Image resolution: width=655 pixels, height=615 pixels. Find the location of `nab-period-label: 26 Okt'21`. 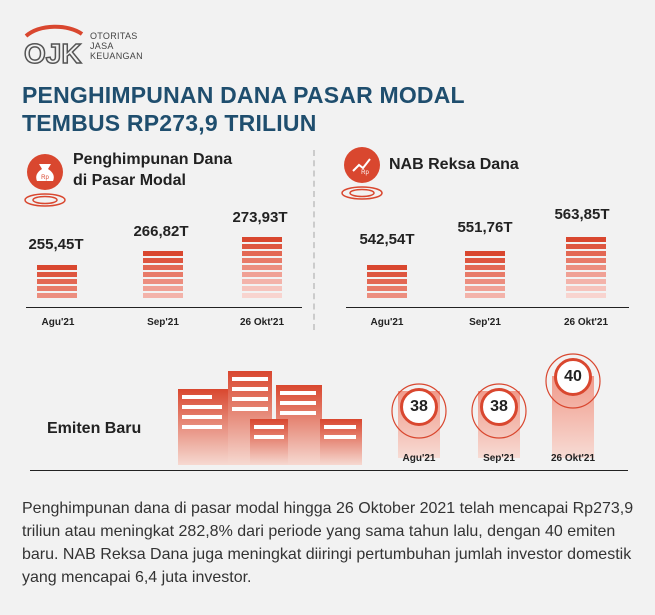

nab-period-label: 26 Okt'21 is located at coordinates (586, 322).